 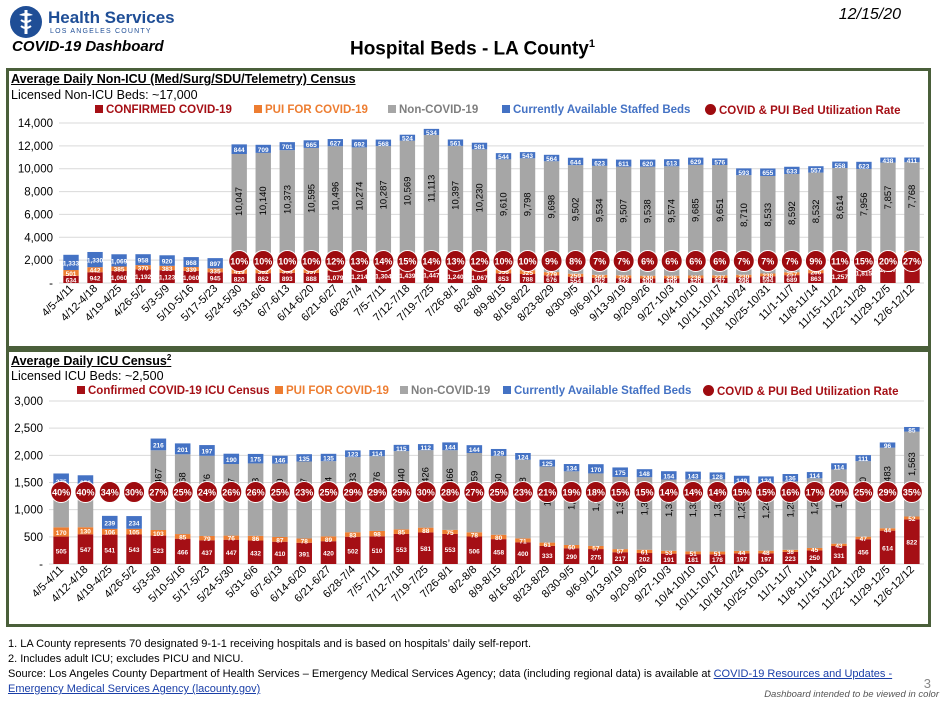 I want to click on data-label: 123, so click(x=352, y=455).